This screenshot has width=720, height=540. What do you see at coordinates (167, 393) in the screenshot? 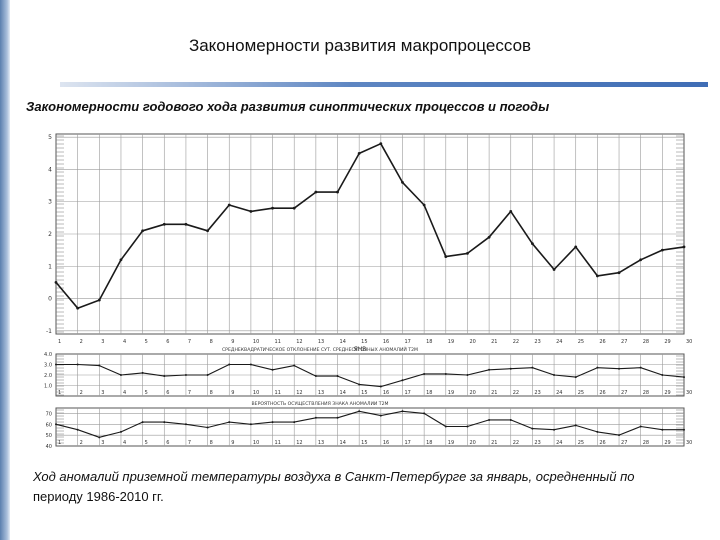
I see `std-xtick-label: 6` at bounding box center [167, 393].